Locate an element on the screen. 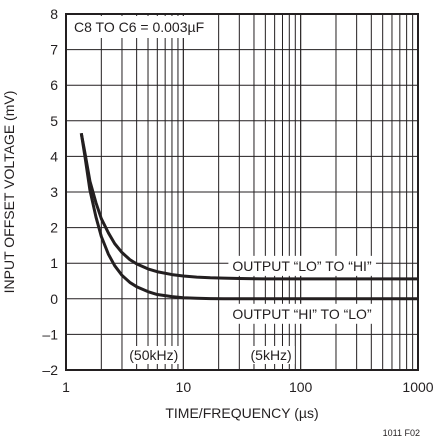 The height and width of the screenshot is (438, 438). figure-id: 1011 F02 is located at coordinates (401, 433).